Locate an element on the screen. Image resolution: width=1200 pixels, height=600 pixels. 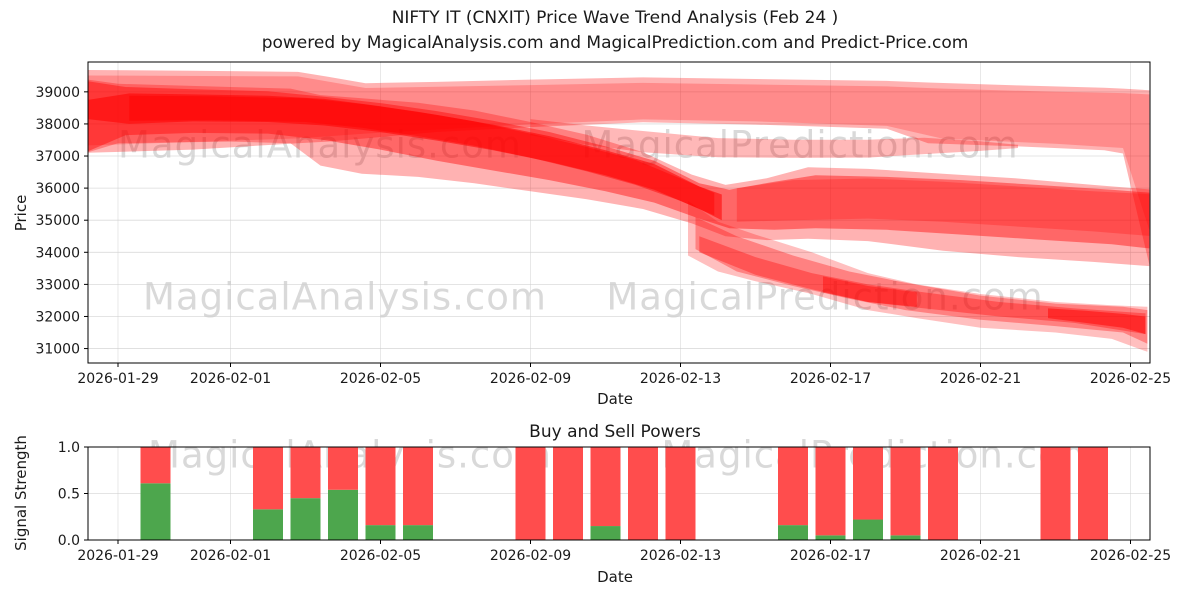
y-tick-label: 37000 is located at coordinates (57, 157).